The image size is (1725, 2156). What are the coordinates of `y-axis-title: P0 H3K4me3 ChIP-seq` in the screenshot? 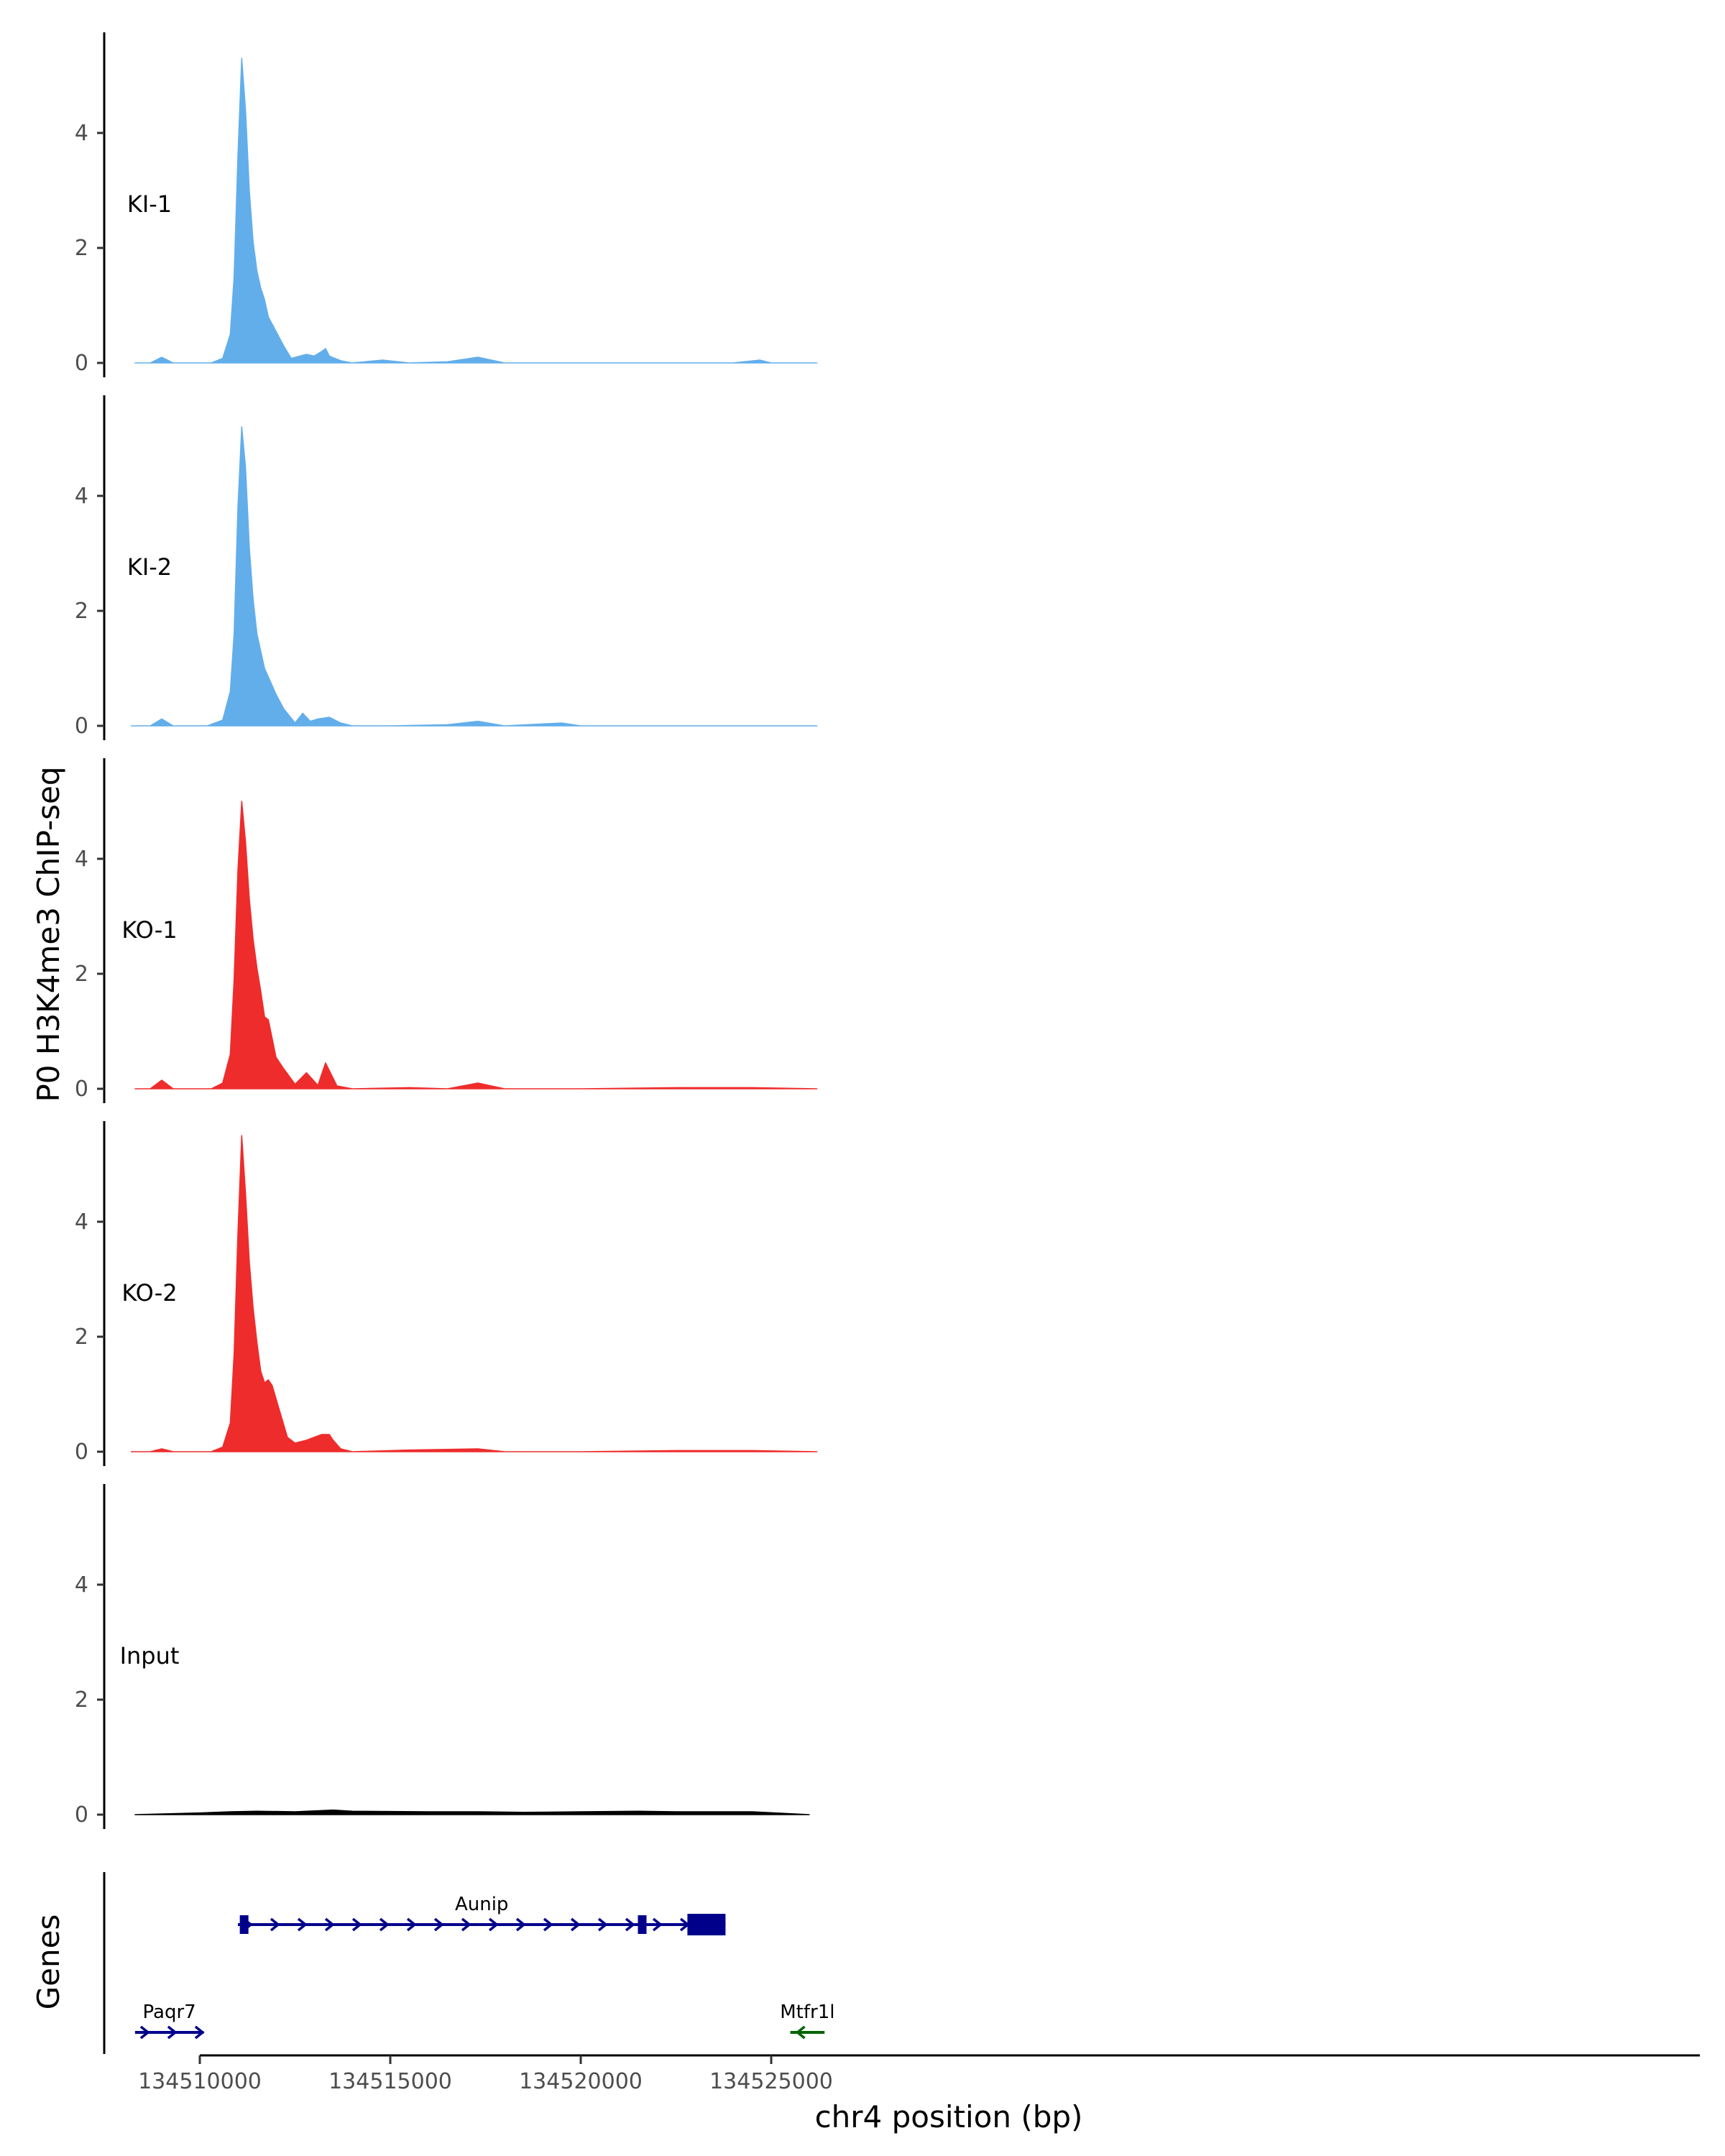 It's located at (48, 934).